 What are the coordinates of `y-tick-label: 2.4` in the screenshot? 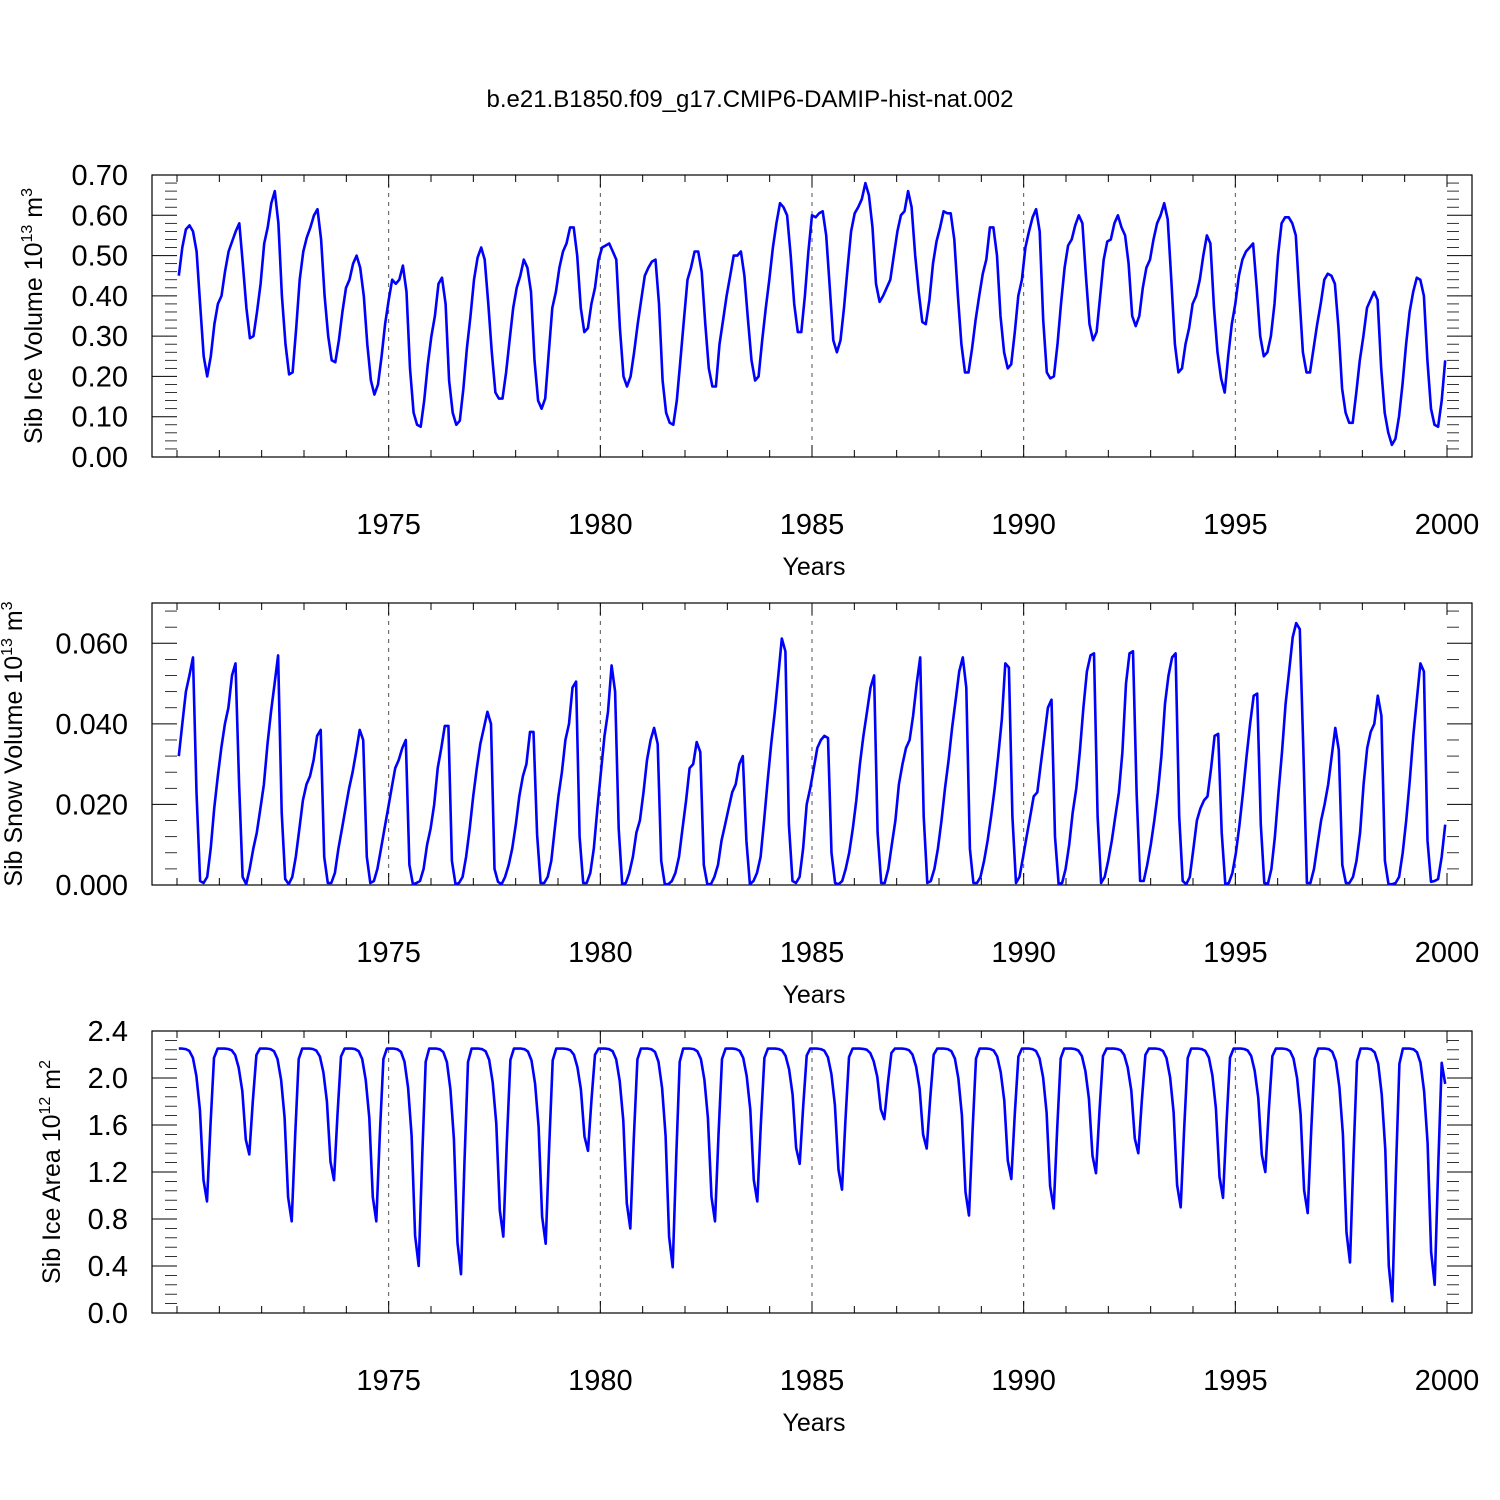 It's located at (108, 1032).